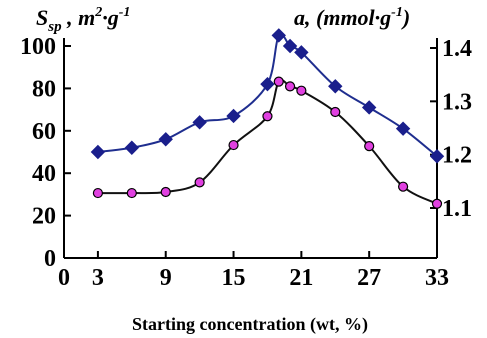  Describe the element at coordinates (44, 132) in the screenshot. I see `y-left-tick-label: 60` at that location.